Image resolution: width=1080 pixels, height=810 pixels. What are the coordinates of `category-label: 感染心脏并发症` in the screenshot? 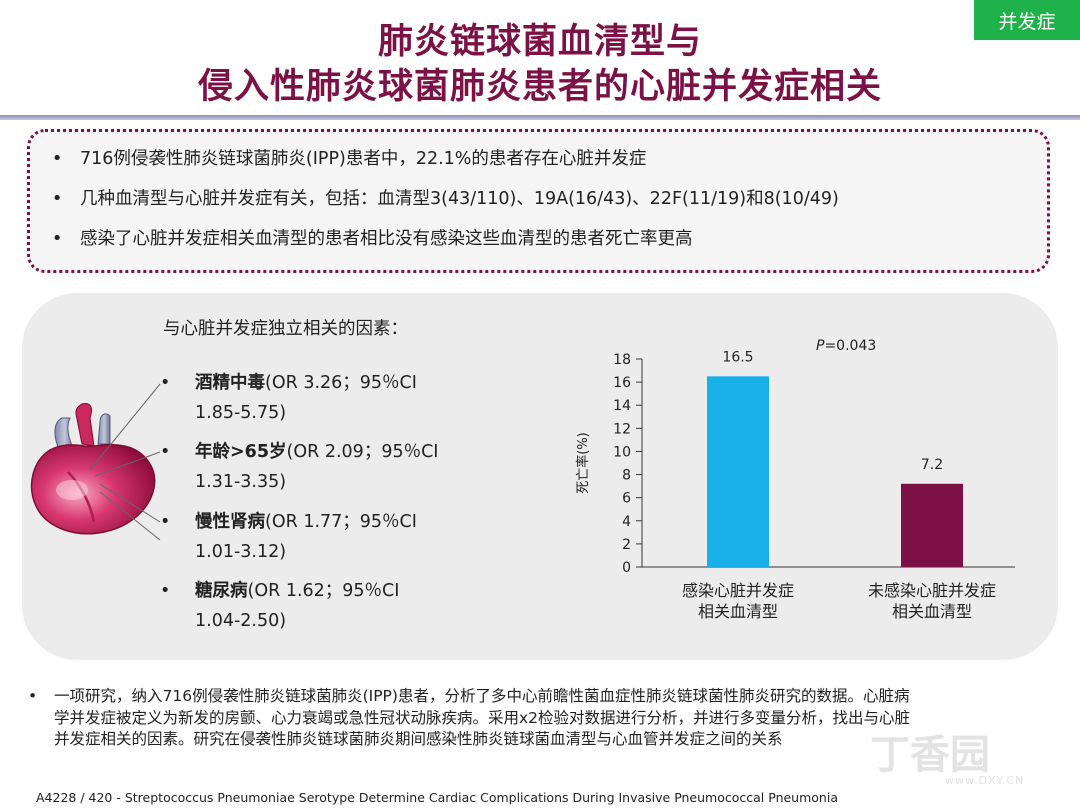 It's located at (738, 590).